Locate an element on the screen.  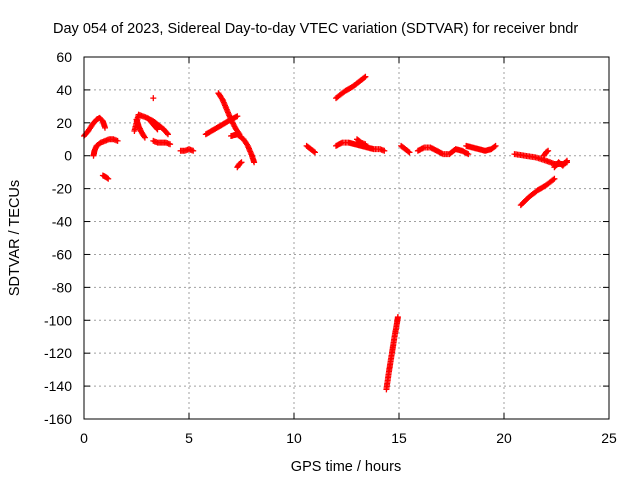
y-tick-label: -80 is located at coordinates (62, 287).